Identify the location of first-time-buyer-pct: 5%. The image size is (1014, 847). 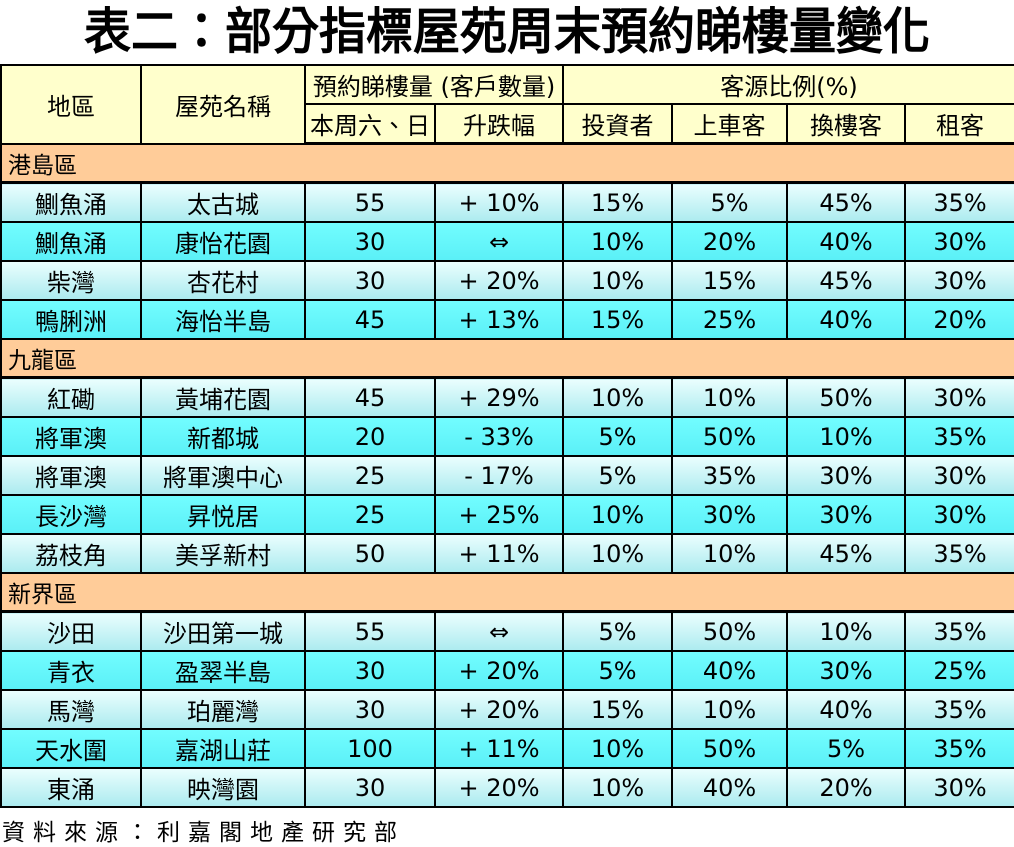
(730, 202).